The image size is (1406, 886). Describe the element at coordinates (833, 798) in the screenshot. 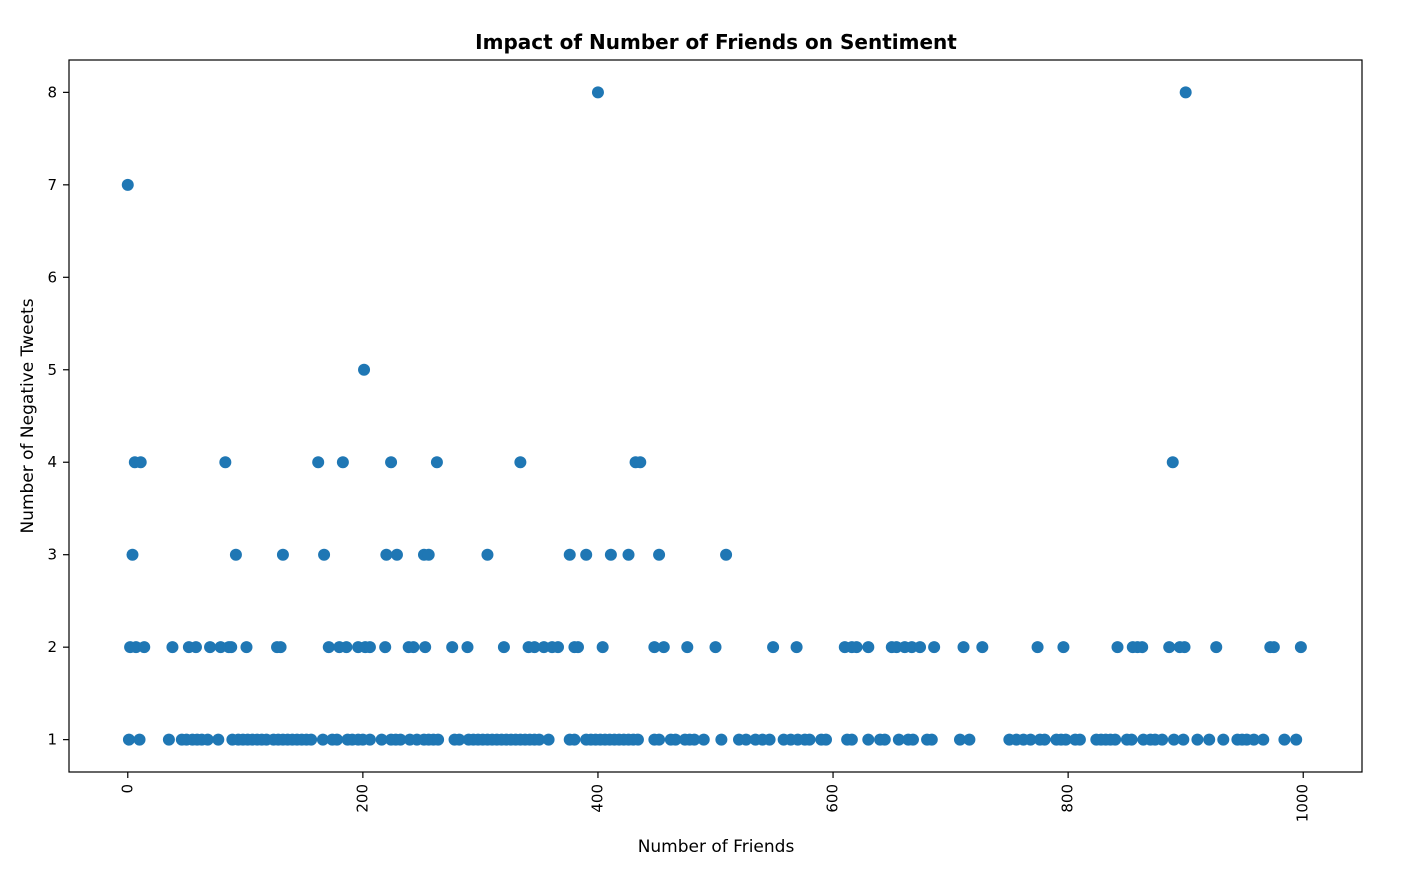

I see `x-tick-label: 600` at that location.